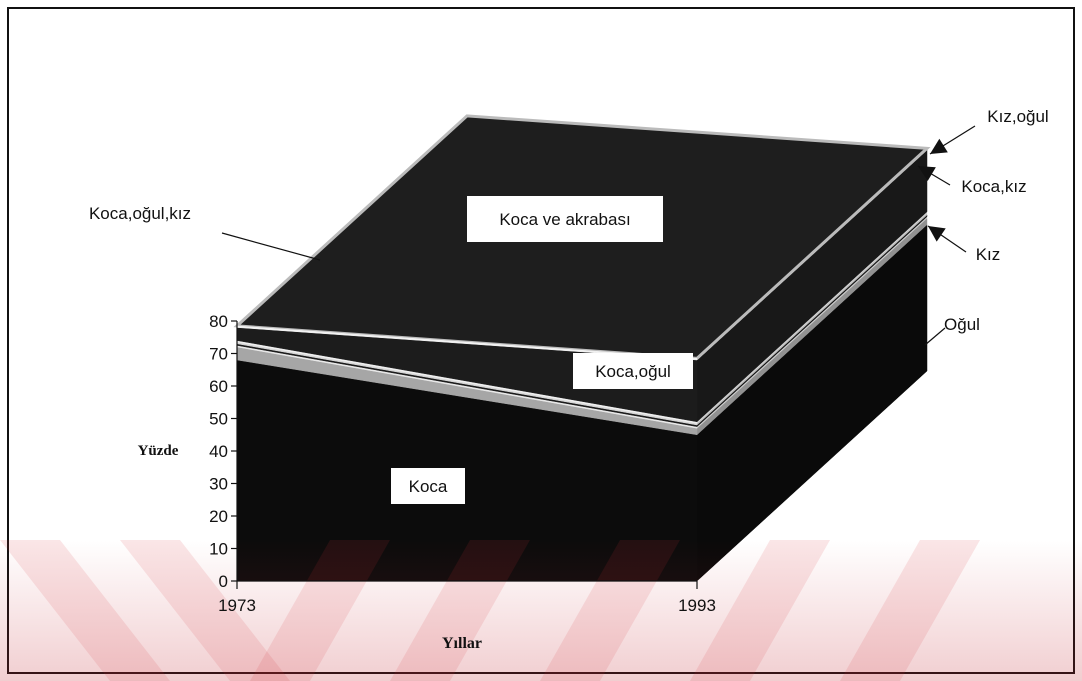 The width and height of the screenshot is (1082, 681). What do you see at coordinates (993, 186) in the screenshot?
I see `callout-text: Koca,kız` at bounding box center [993, 186].